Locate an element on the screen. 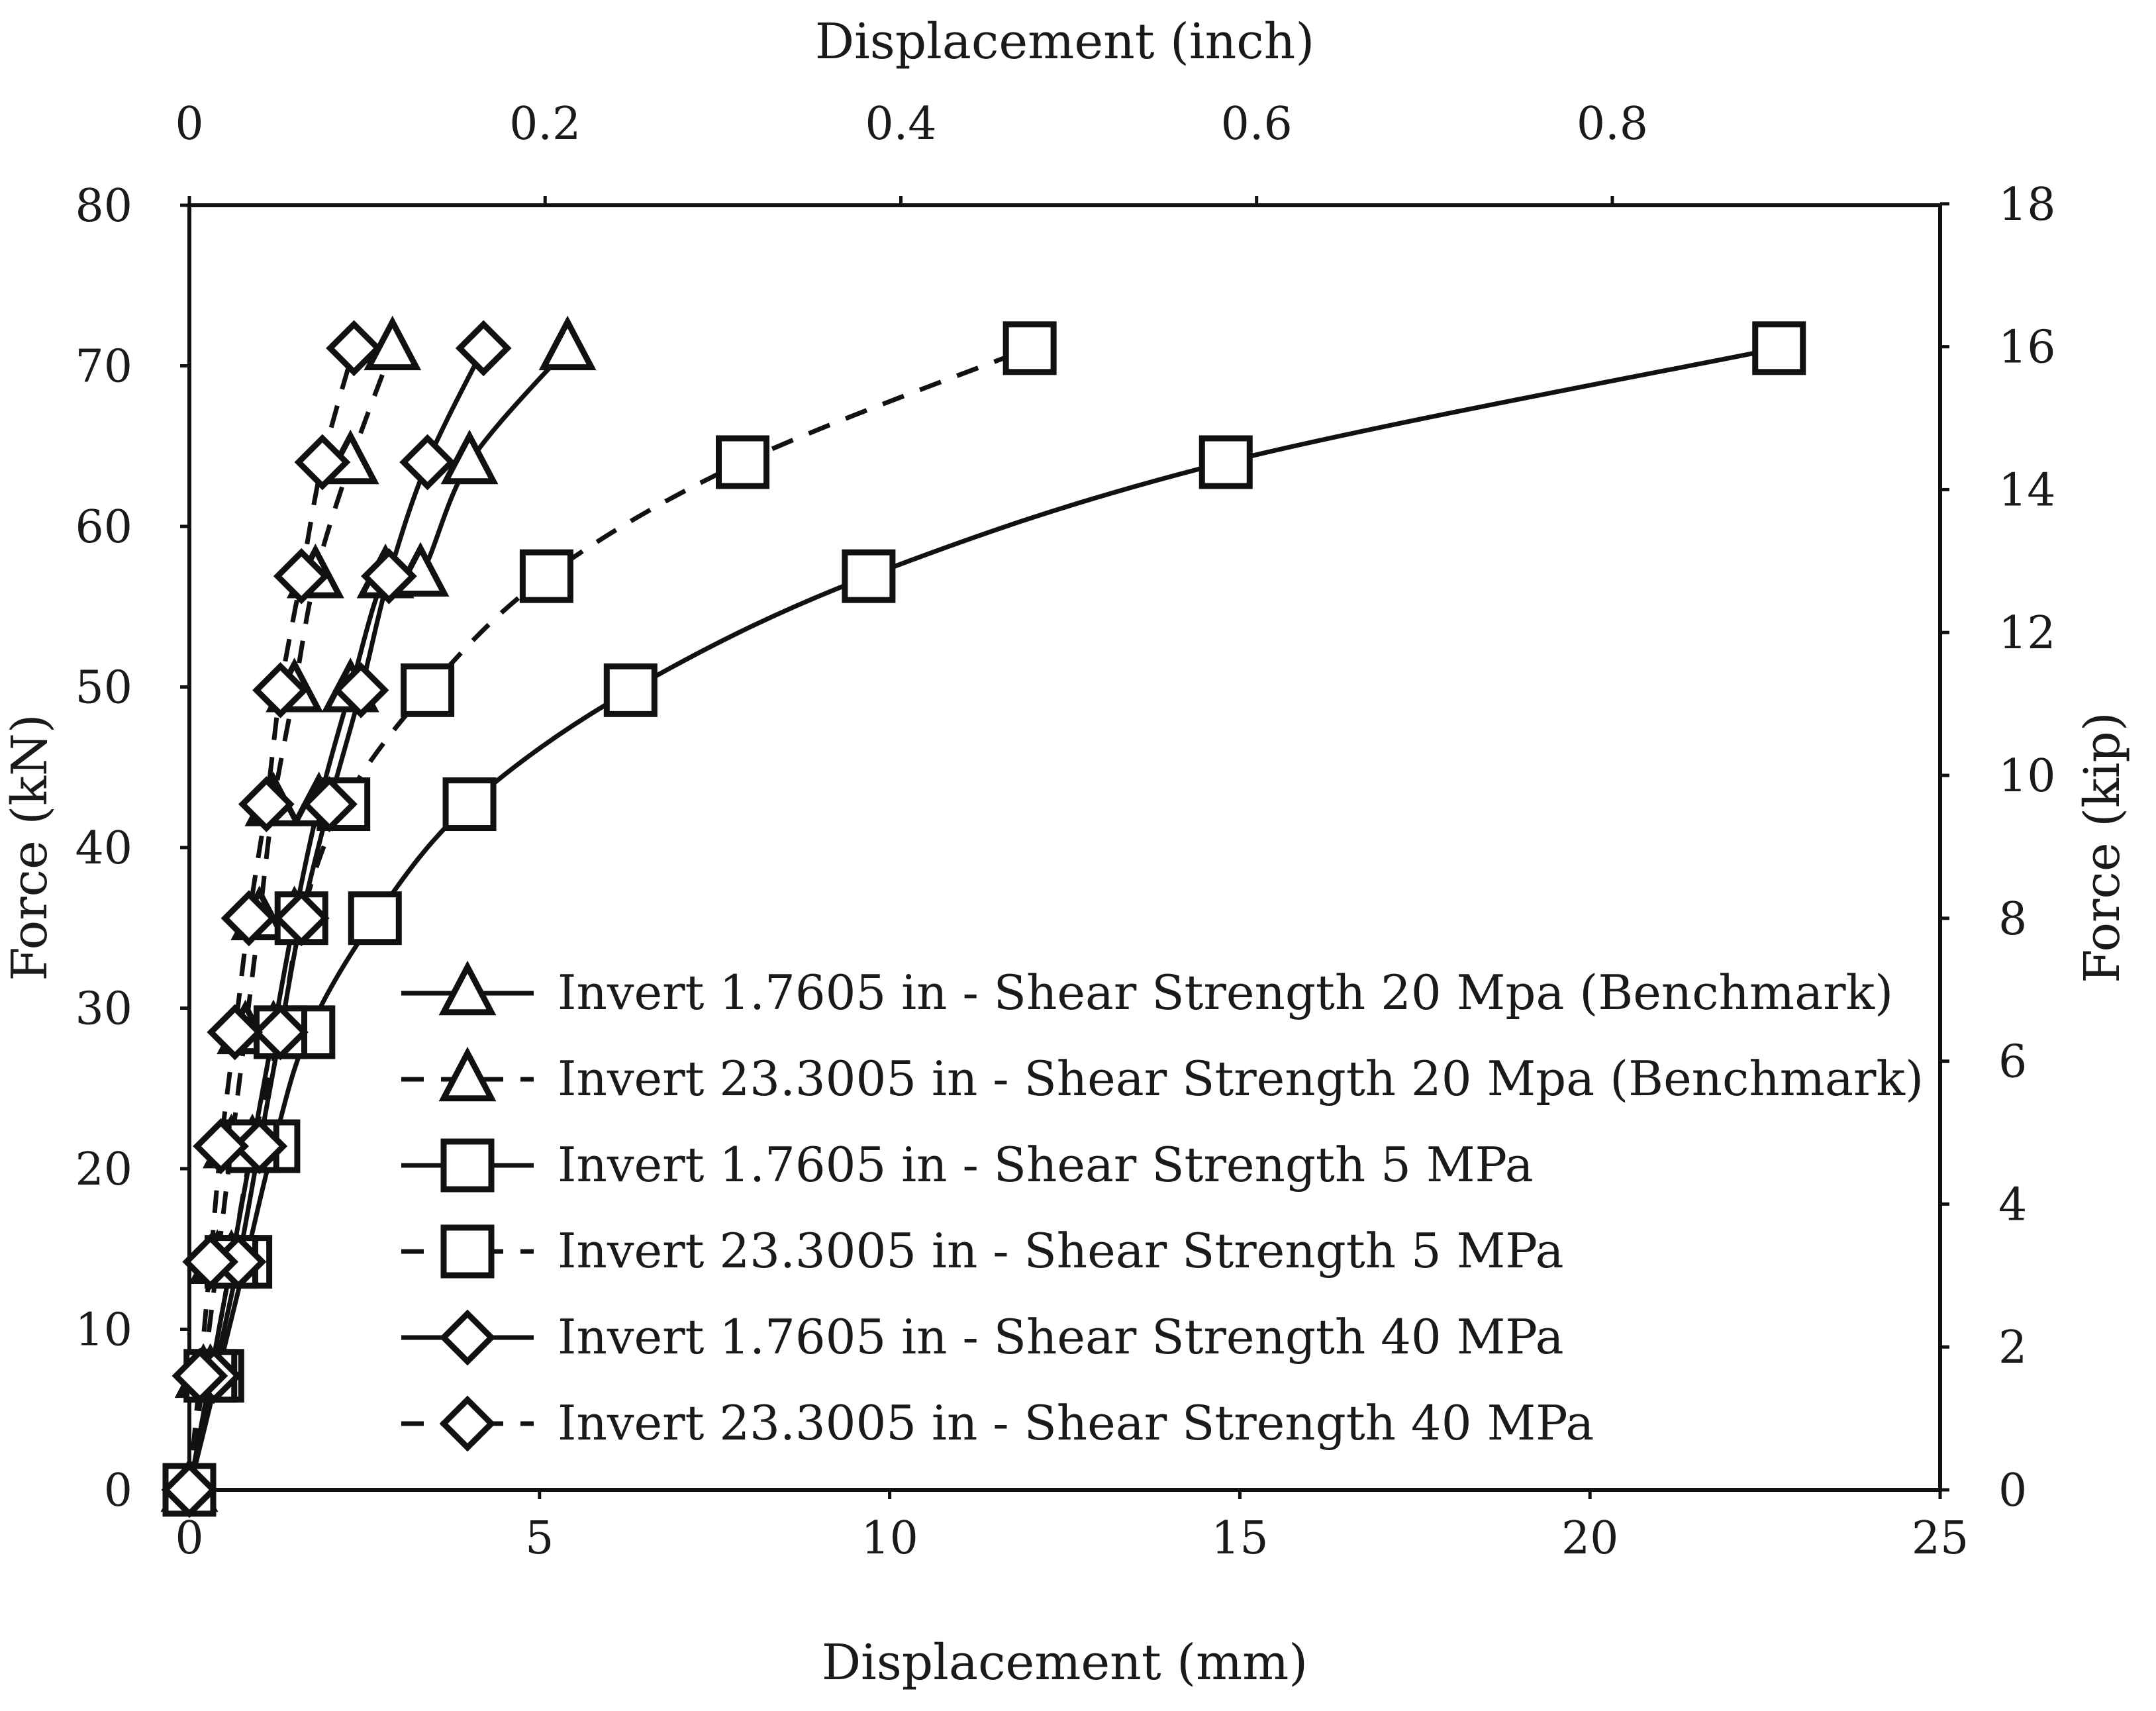  y-left-tick-label: 10 is located at coordinates (103, 1330).